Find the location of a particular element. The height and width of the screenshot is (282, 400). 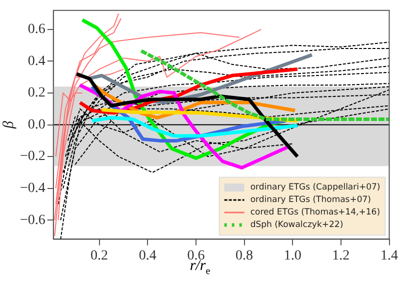

y-tick-label: 0.4 is located at coordinates (37, 61).